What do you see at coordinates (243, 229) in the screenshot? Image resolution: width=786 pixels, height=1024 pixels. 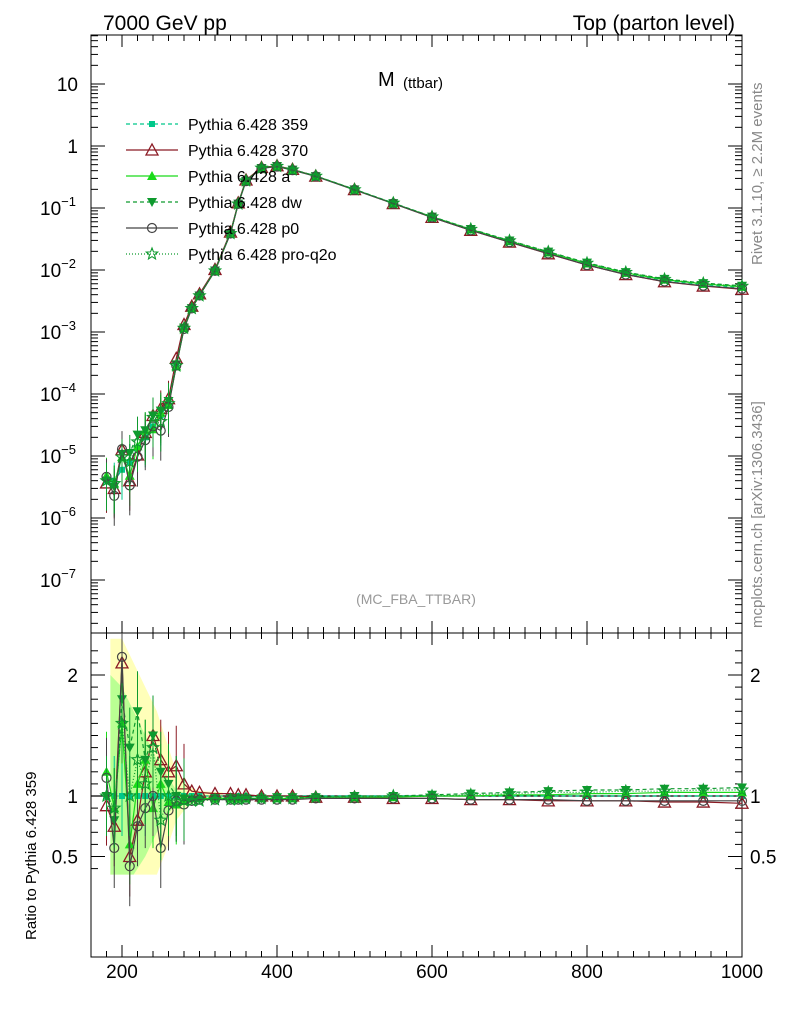 I see `legend-label: Pythia 6.428 p0` at bounding box center [243, 229].